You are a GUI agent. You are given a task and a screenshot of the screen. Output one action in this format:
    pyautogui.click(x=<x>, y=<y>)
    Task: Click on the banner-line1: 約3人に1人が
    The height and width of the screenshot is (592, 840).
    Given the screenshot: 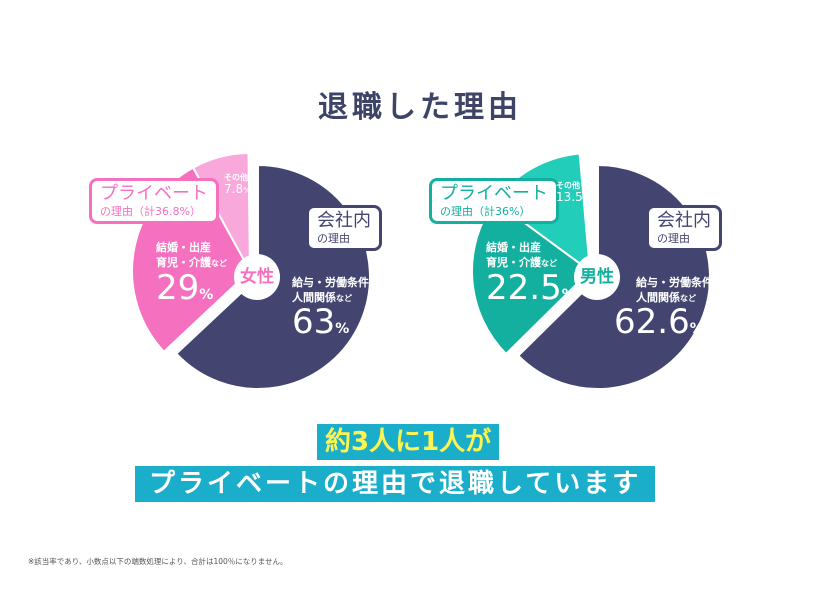 What is the action you would take?
    pyautogui.click(x=408, y=442)
    